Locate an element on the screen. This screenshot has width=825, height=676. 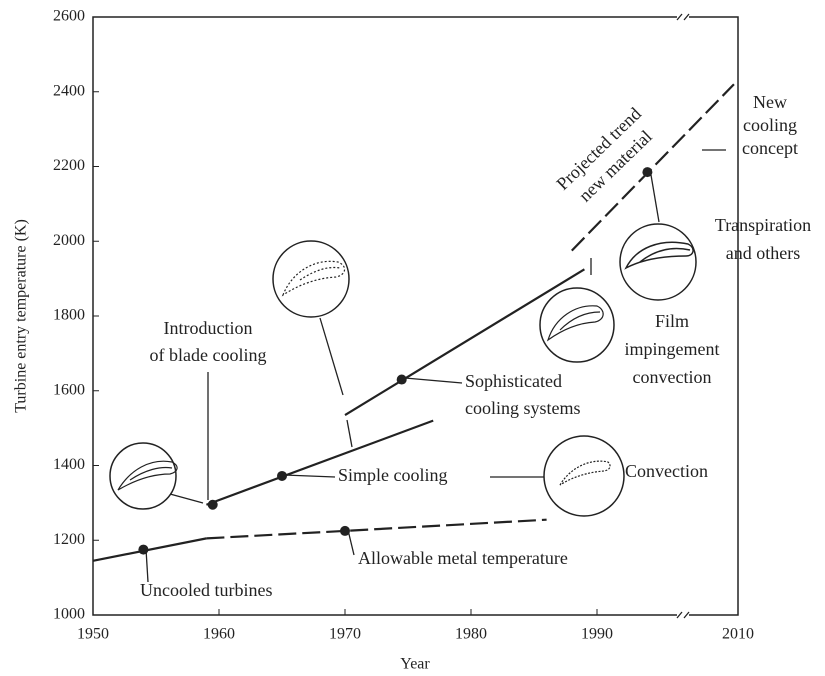
annotation: Uncooled turbines is located at coordinates (206, 590).